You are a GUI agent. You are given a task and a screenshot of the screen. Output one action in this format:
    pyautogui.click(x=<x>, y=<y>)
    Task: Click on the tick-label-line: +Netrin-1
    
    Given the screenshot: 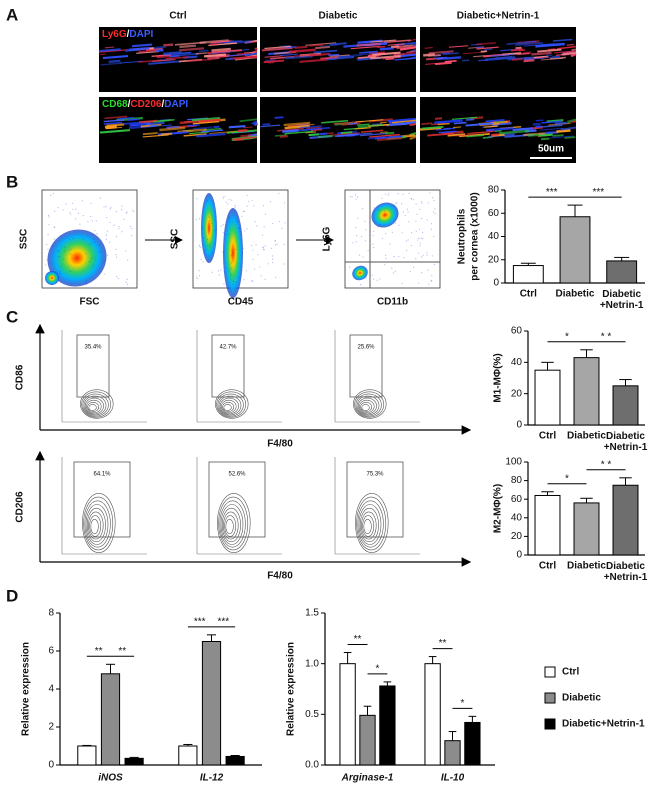 What is the action you would take?
    pyautogui.click(x=626, y=447)
    